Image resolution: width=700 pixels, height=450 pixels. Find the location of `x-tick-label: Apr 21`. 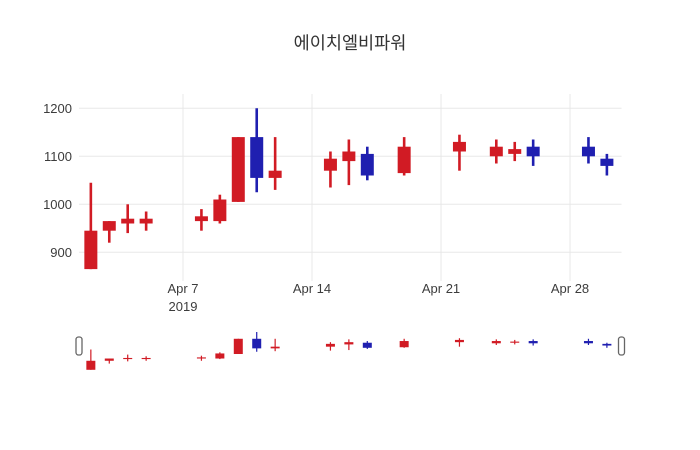

x-tick-label: Apr 21 is located at coordinates (441, 288).